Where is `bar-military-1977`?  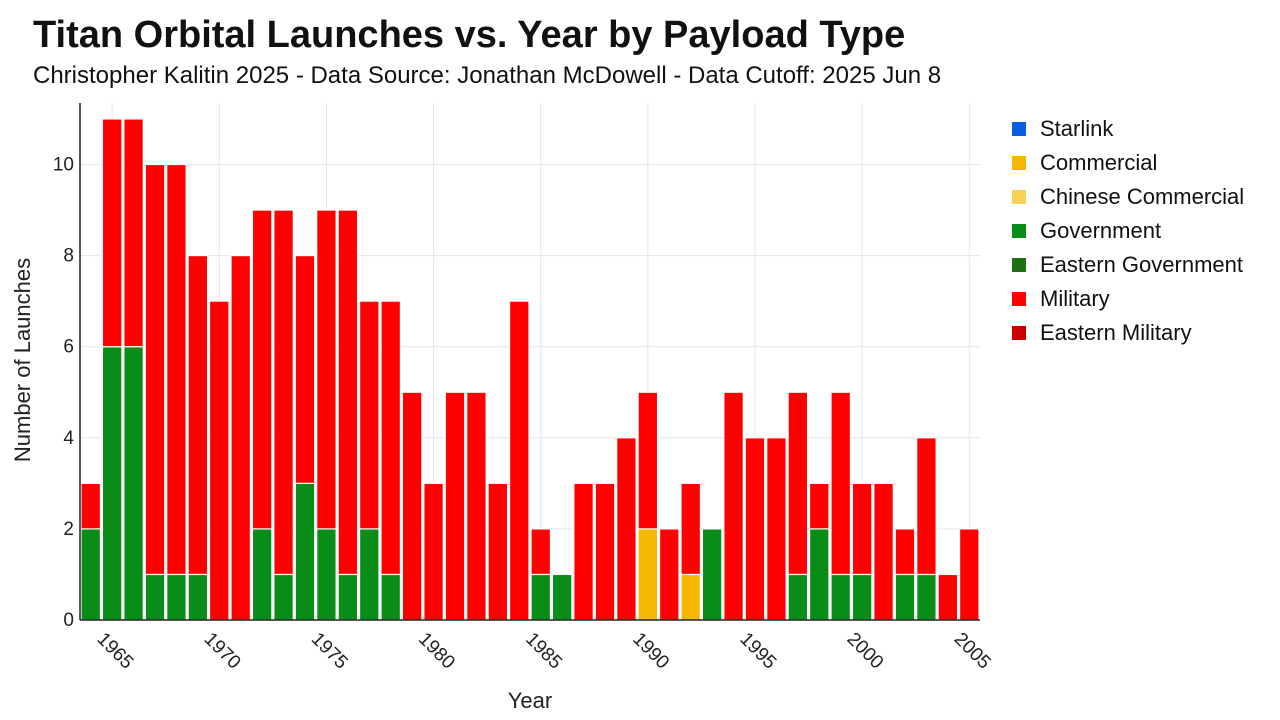 bar-military-1977 is located at coordinates (369, 415).